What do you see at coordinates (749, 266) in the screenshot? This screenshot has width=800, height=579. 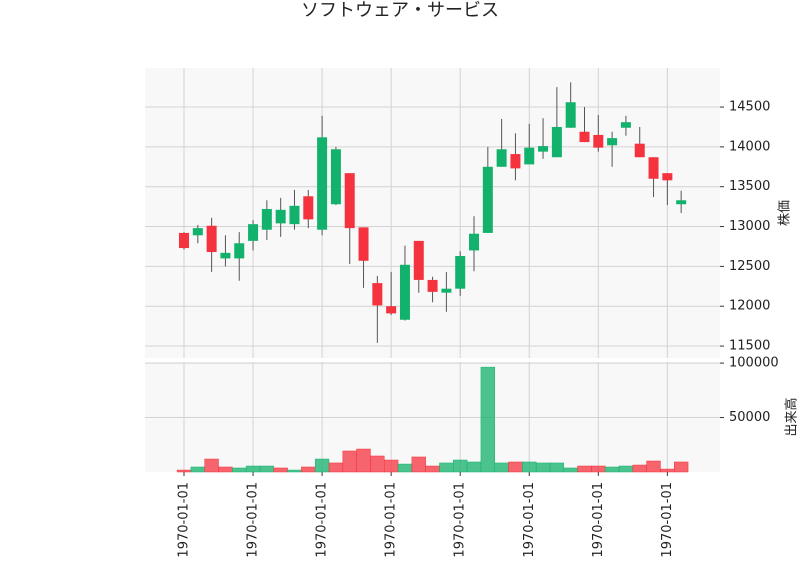 I see `y-tick-label: 12500` at bounding box center [749, 266].